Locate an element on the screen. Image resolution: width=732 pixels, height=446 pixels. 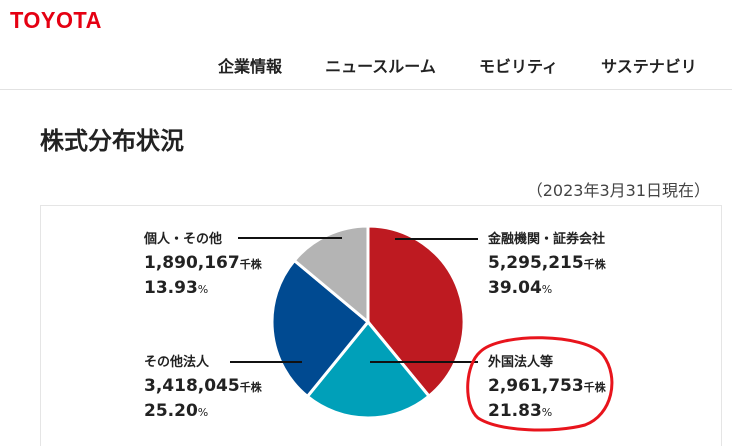
highlight-circle-annotation is located at coordinates (540, 384).